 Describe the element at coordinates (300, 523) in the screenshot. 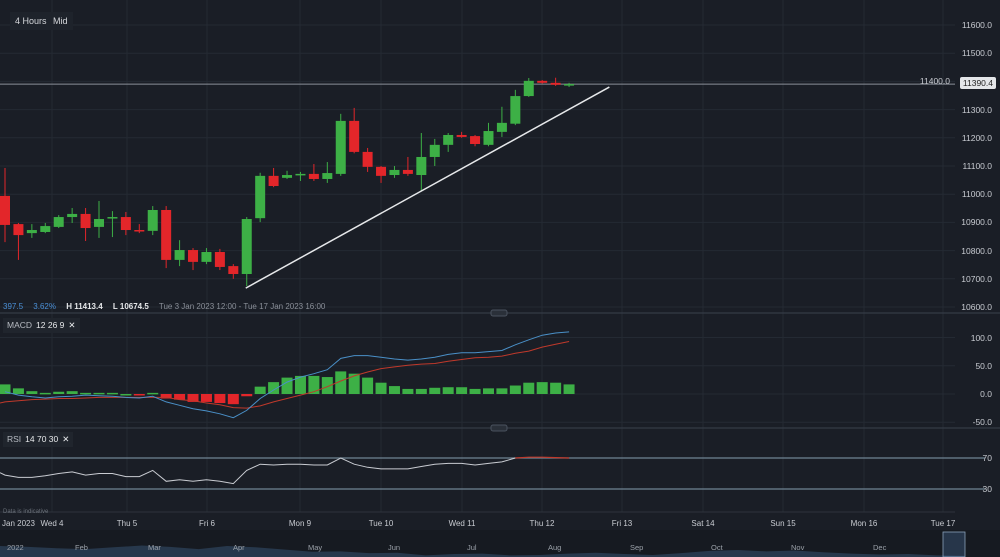

I see `time-tick-label: Mon 9` at that location.